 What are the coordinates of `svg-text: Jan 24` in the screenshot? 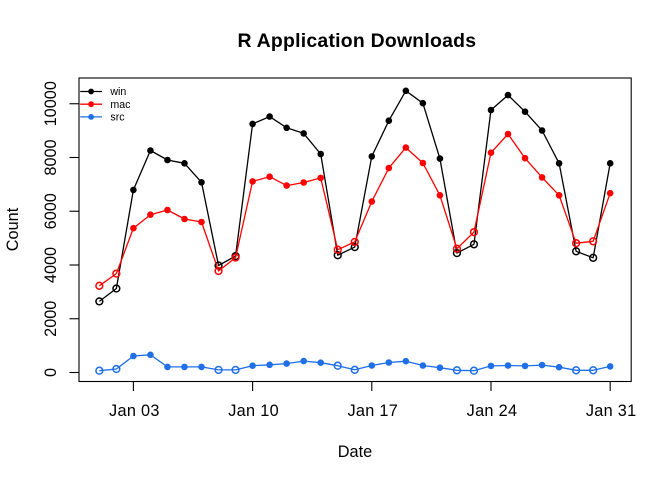 It's located at (492, 411).